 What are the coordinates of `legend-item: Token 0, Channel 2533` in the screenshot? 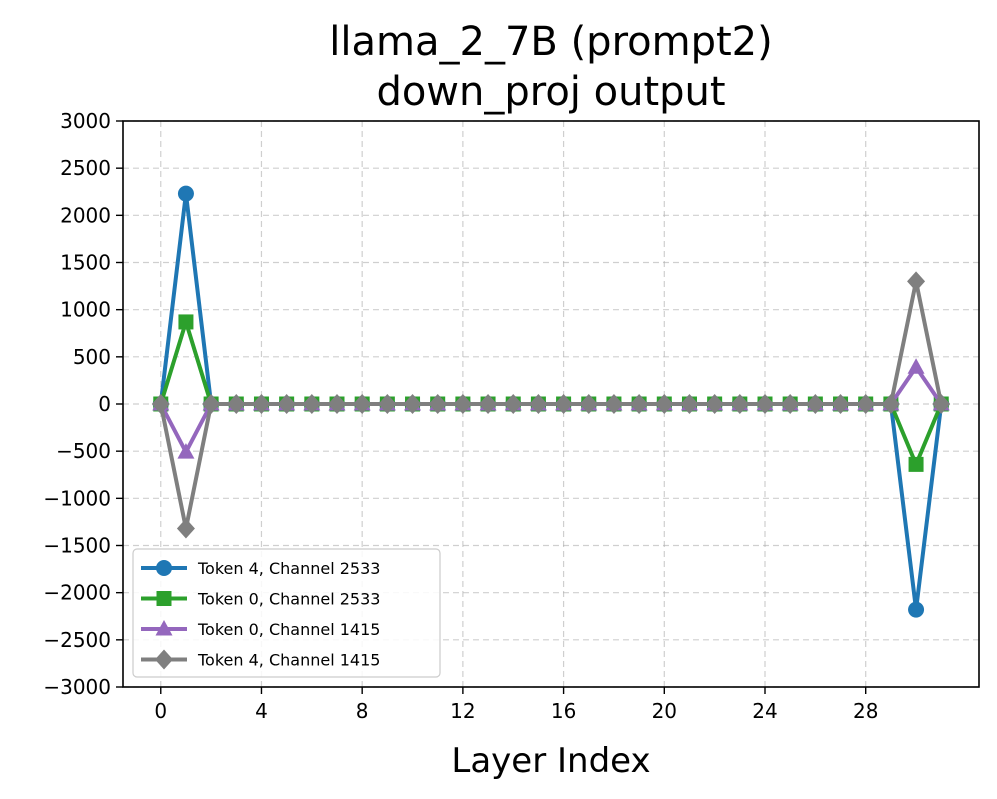 It's located at (260, 599).